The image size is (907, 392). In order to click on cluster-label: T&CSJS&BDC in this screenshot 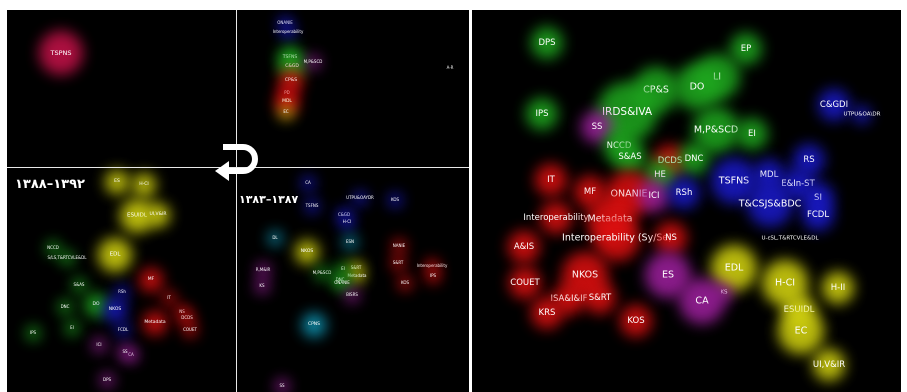, I will do `click(770, 204)`.